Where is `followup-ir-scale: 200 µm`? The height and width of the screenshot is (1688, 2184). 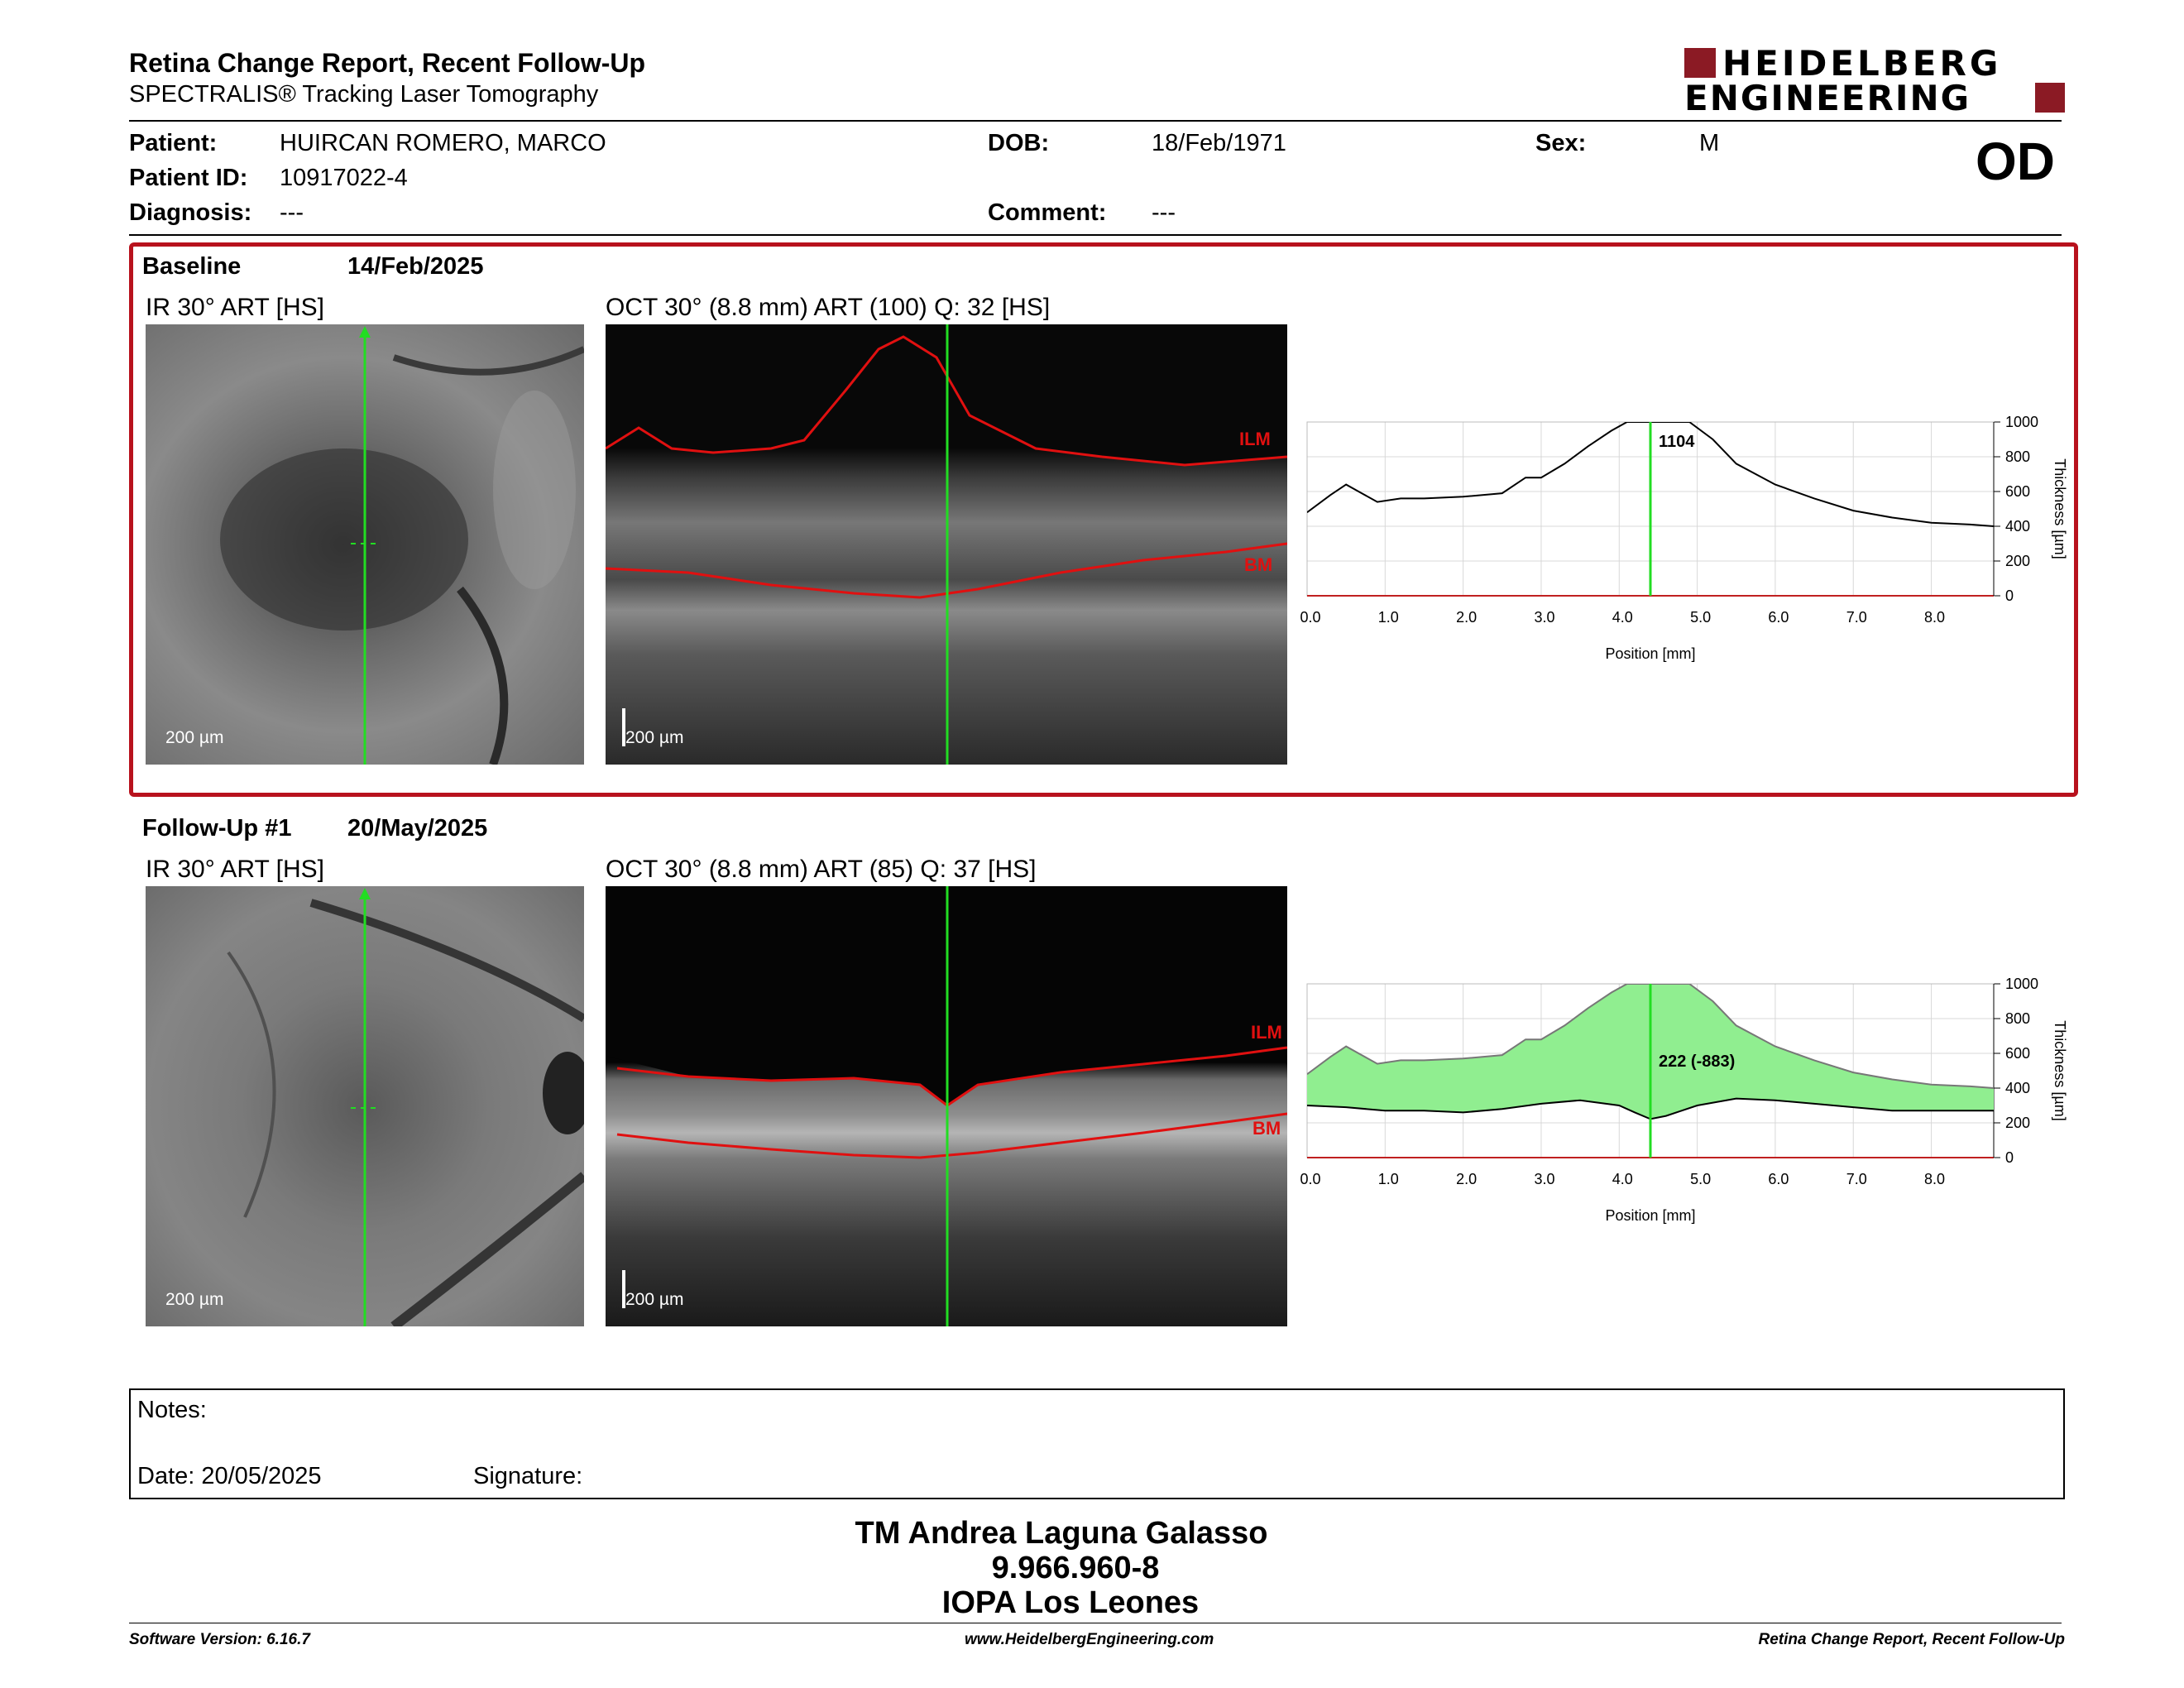 followup-ir-scale: 200 µm is located at coordinates (194, 1299).